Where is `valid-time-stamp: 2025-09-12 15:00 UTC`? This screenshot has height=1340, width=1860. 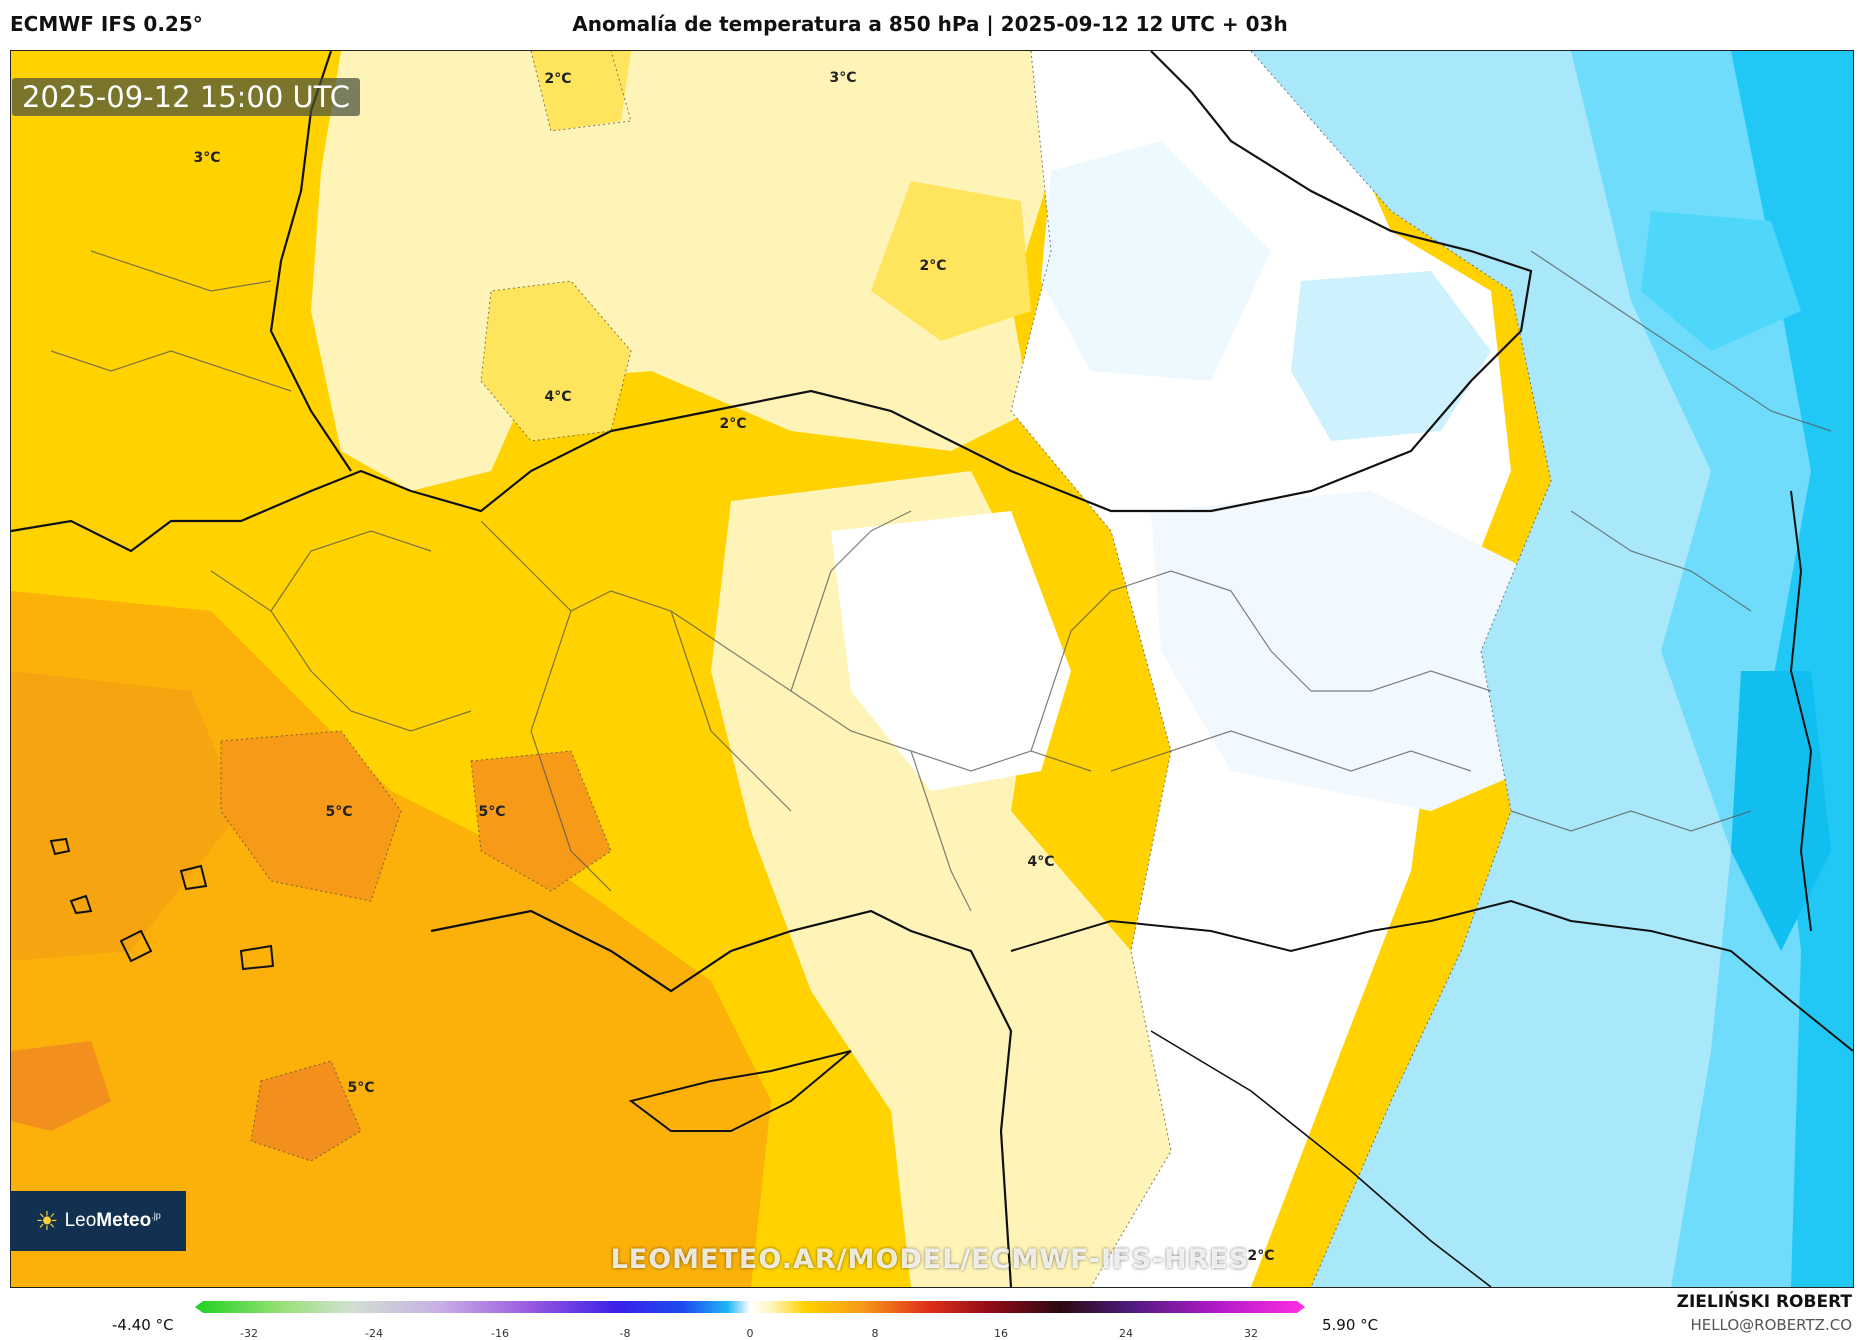
valid-time-stamp: 2025-09-12 15:00 UTC is located at coordinates (186, 97).